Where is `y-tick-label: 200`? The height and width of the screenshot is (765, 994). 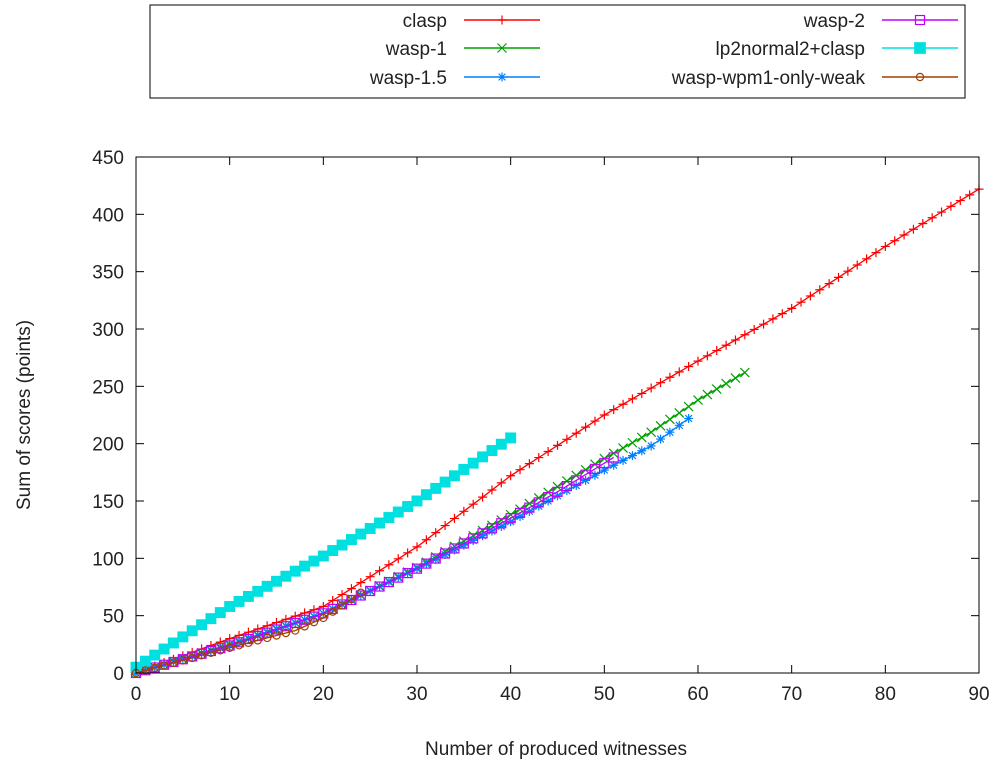 y-tick-label: 200 is located at coordinates (108, 445).